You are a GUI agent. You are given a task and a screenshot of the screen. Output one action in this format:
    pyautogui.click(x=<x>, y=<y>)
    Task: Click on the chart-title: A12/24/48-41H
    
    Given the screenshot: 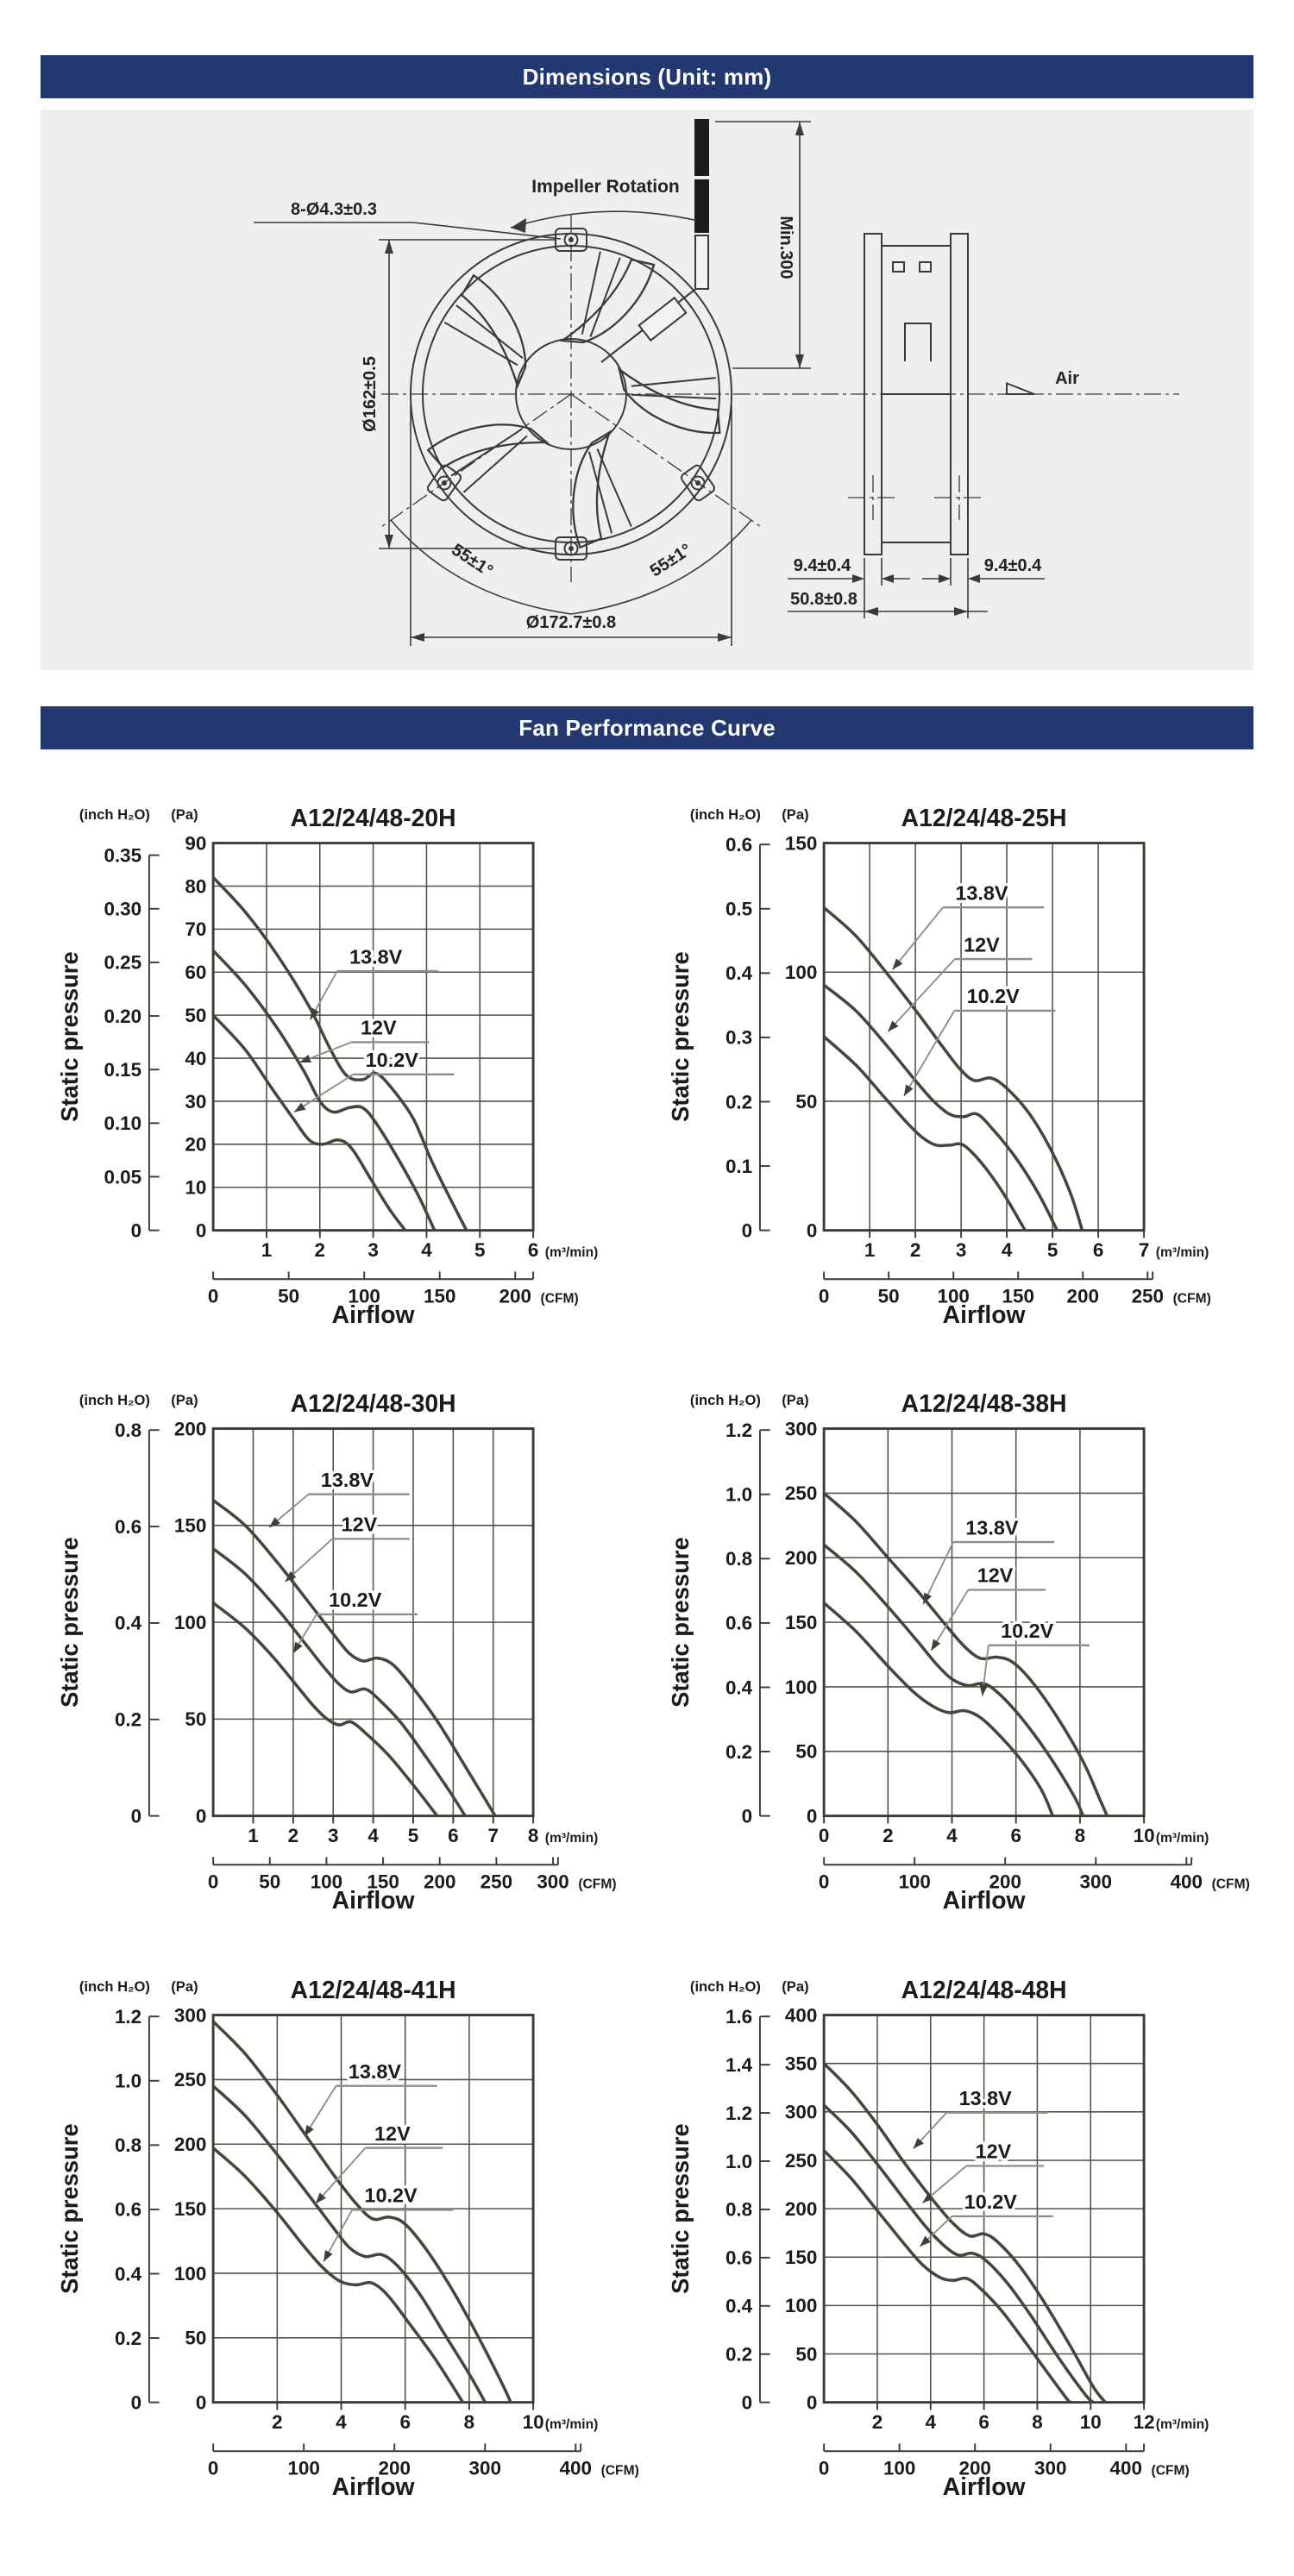 What is the action you would take?
    pyautogui.click(x=374, y=1989)
    